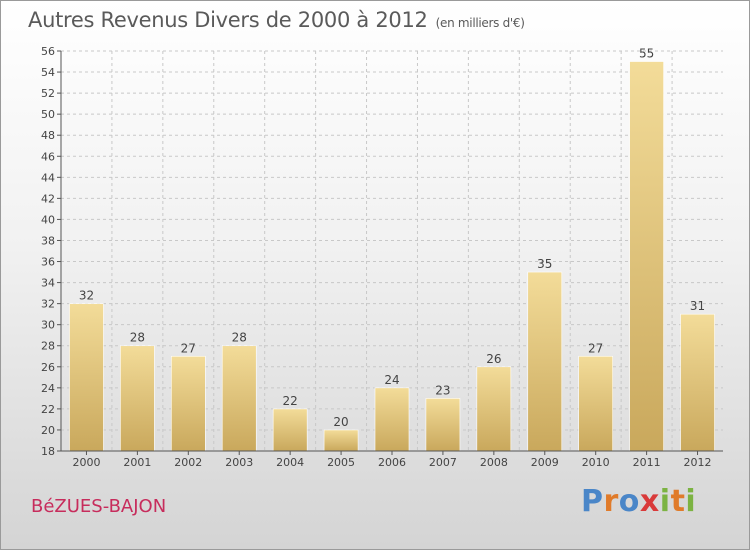 The height and width of the screenshot is (550, 750). What do you see at coordinates (697, 306) in the screenshot?
I see `bar-value-label: 31` at bounding box center [697, 306].